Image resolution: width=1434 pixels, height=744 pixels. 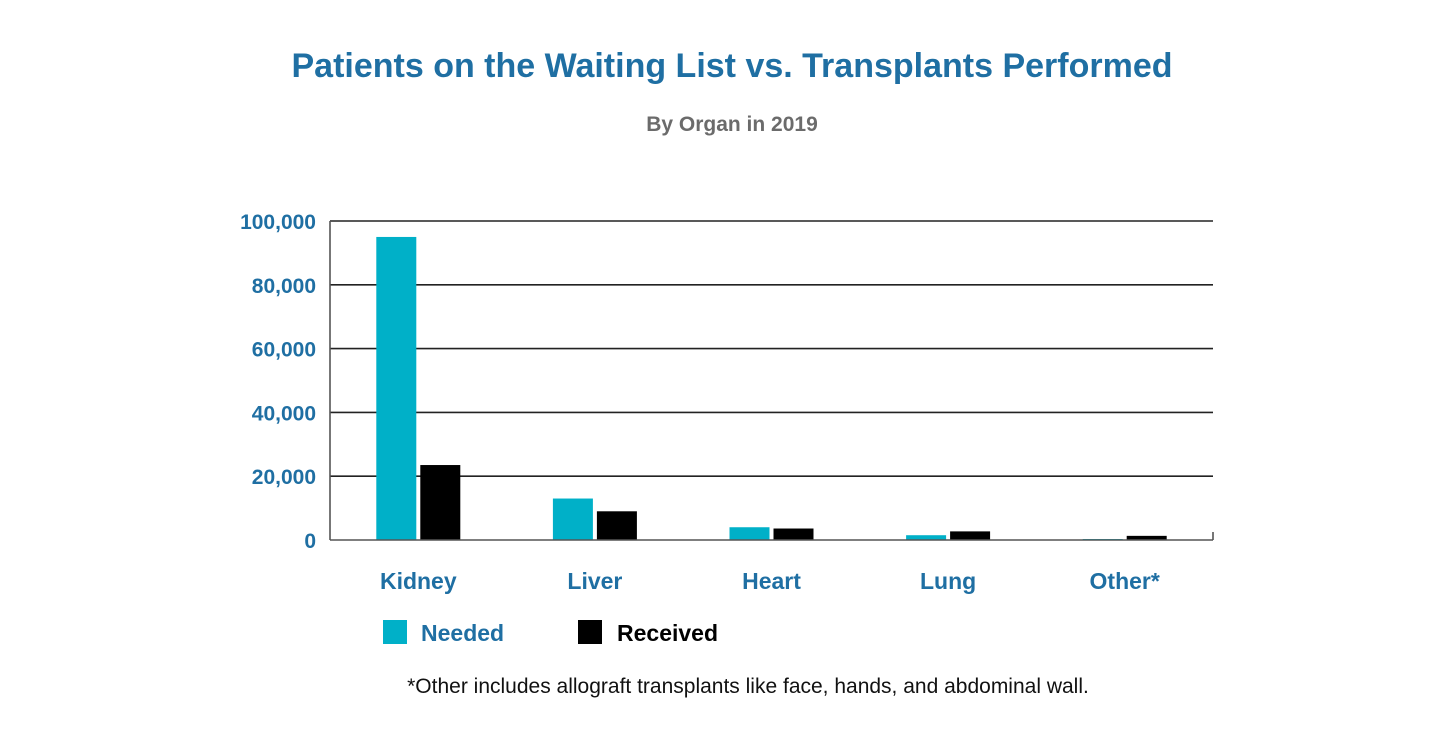 I want to click on y-tick-label: 60,000, so click(x=284, y=350).